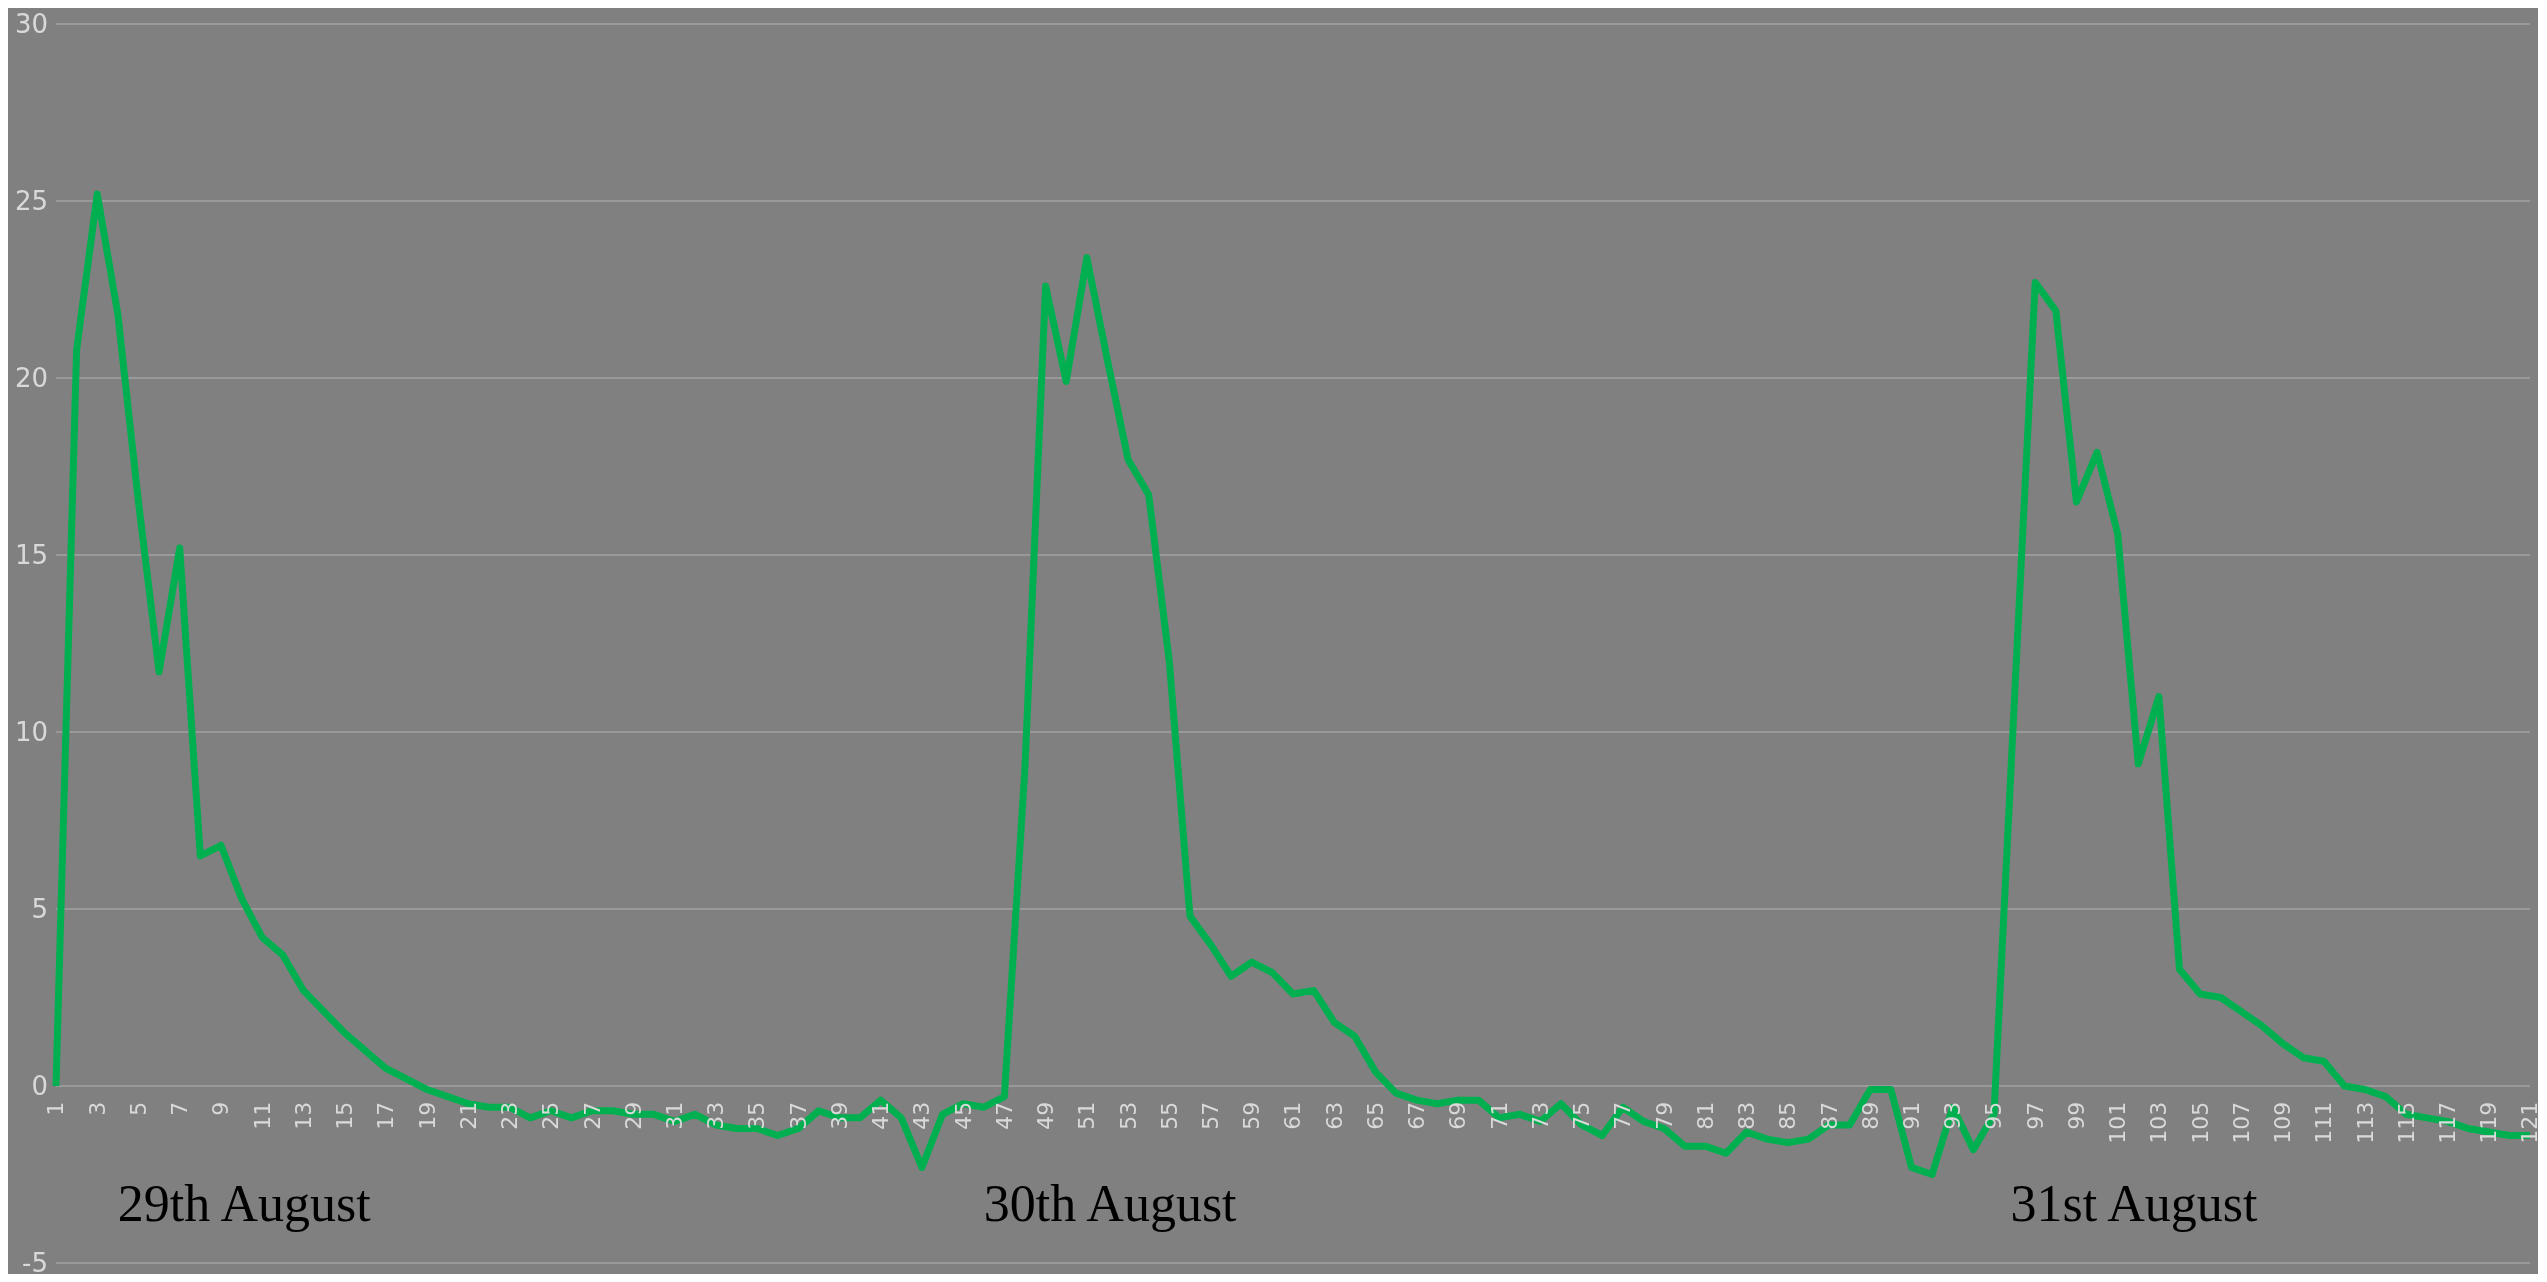 The width and height of the screenshot is (2547, 1282). I want to click on x-tick-label: 83, so click(1747, 1115).